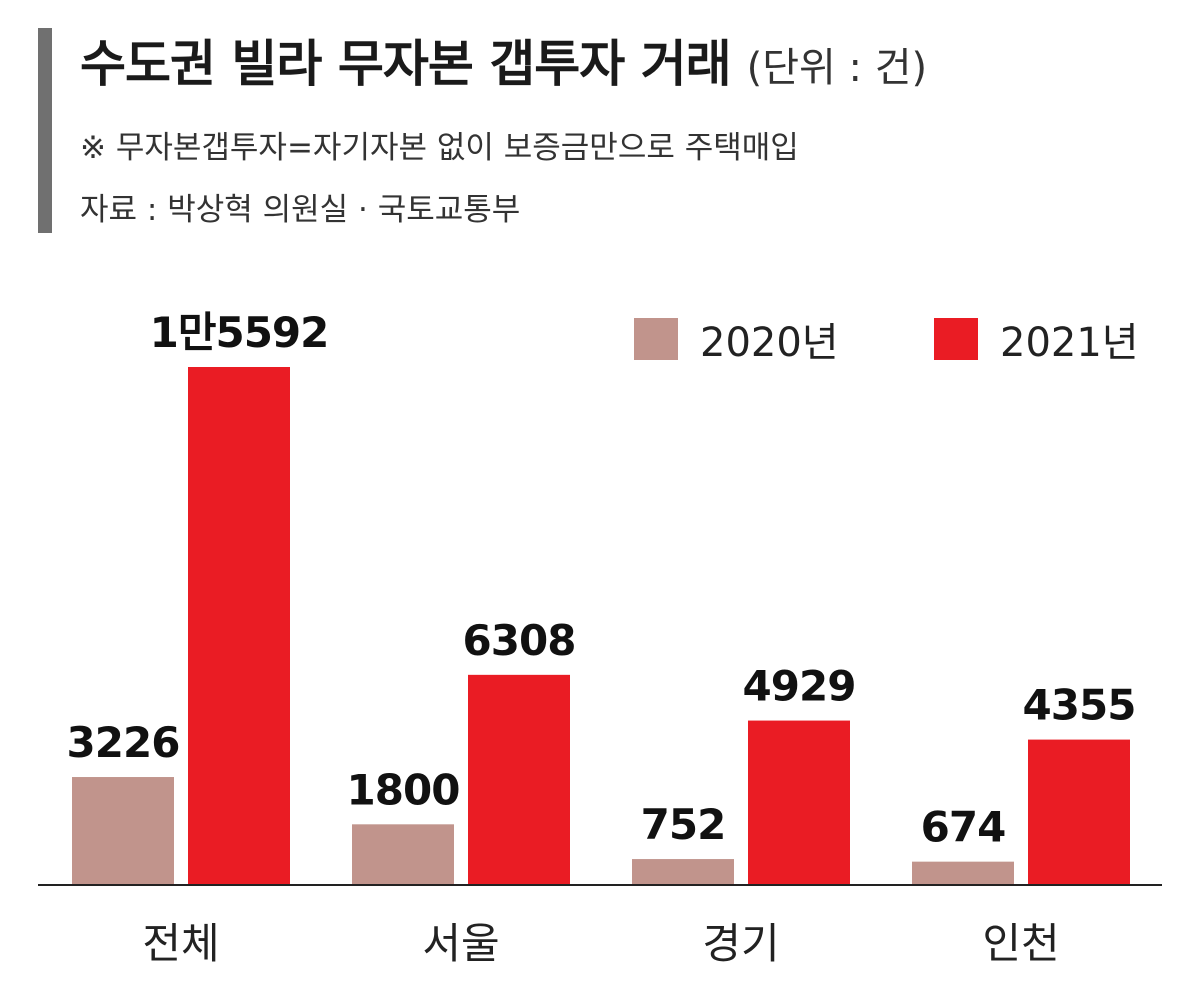  I want to click on data-label: 4355, so click(1079, 705).